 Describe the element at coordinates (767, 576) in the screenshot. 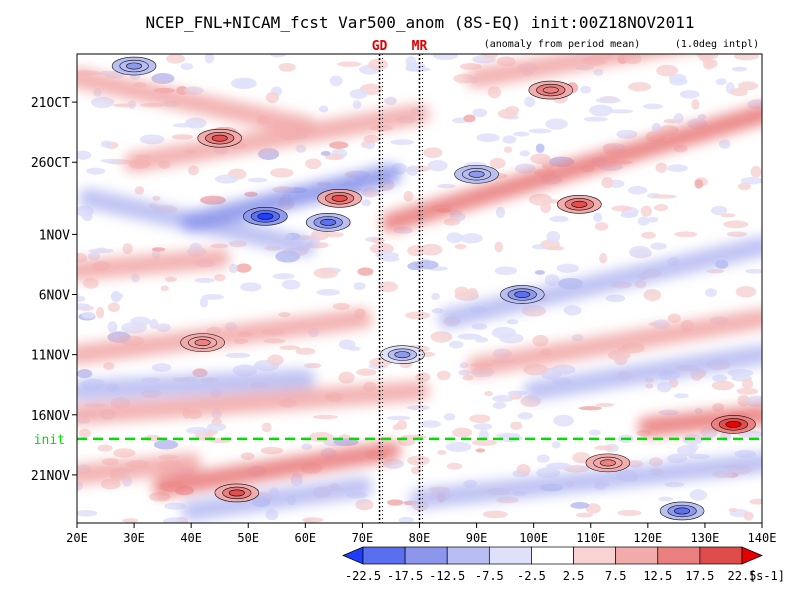

I see `colorbar-unit: [s-1]` at that location.